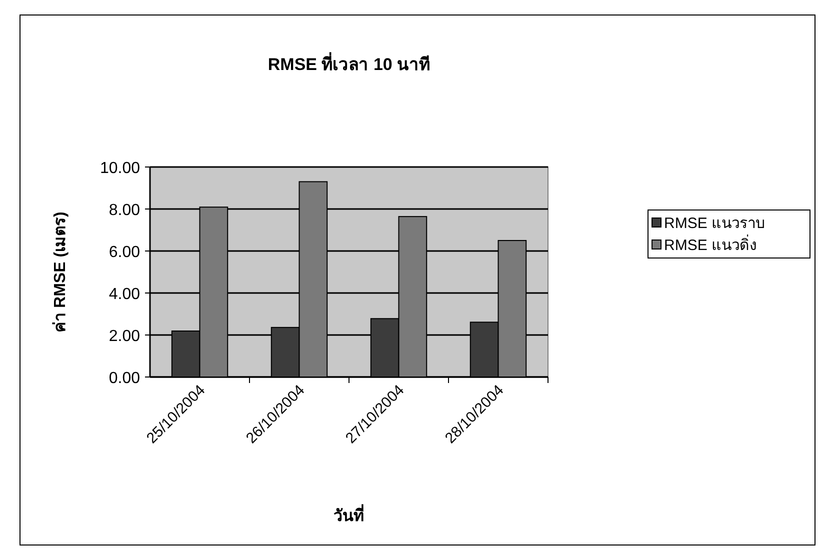 This screenshot has height=558, width=833. What do you see at coordinates (60, 272) in the screenshot?
I see `y-axis-title: ค่า RMSE (เมตร)` at bounding box center [60, 272].